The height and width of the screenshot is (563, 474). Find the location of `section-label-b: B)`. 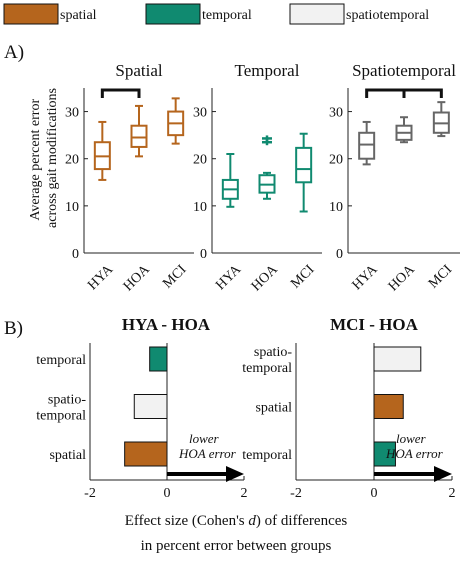

section-label-b: B) is located at coordinates (13, 328).